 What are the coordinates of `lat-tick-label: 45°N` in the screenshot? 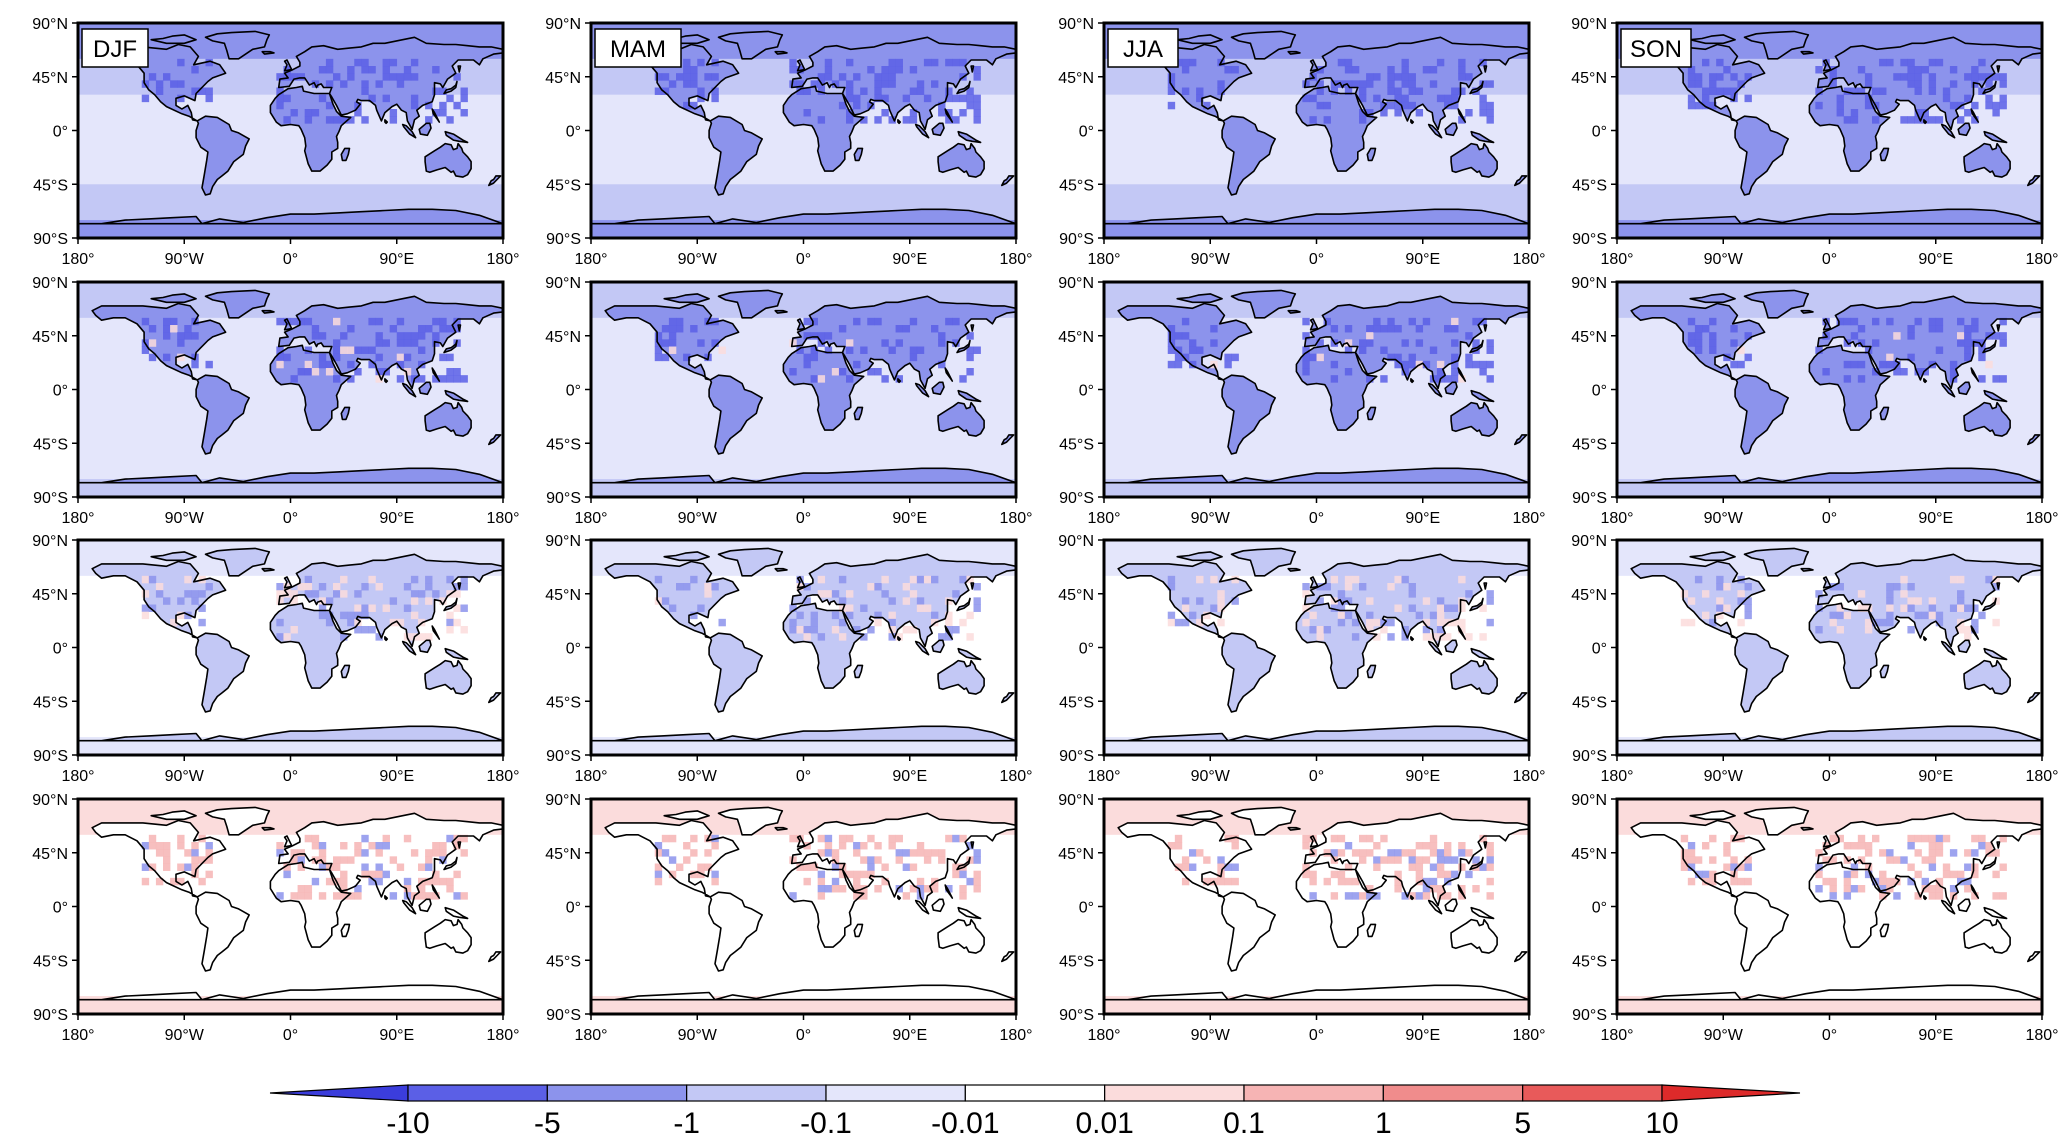 It's located at (563, 78).